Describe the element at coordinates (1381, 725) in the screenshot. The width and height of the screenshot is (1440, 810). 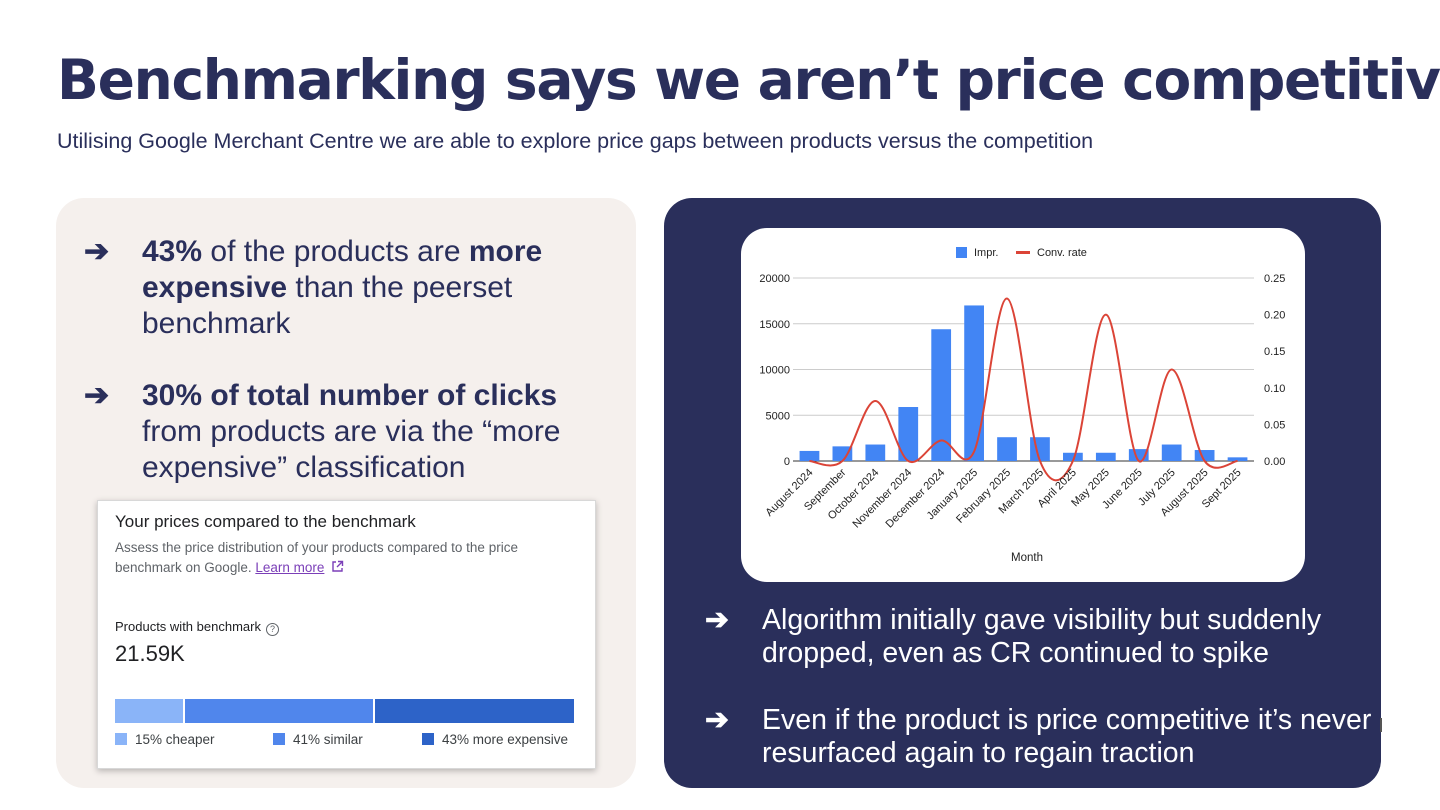
I see `edge-mark` at that location.